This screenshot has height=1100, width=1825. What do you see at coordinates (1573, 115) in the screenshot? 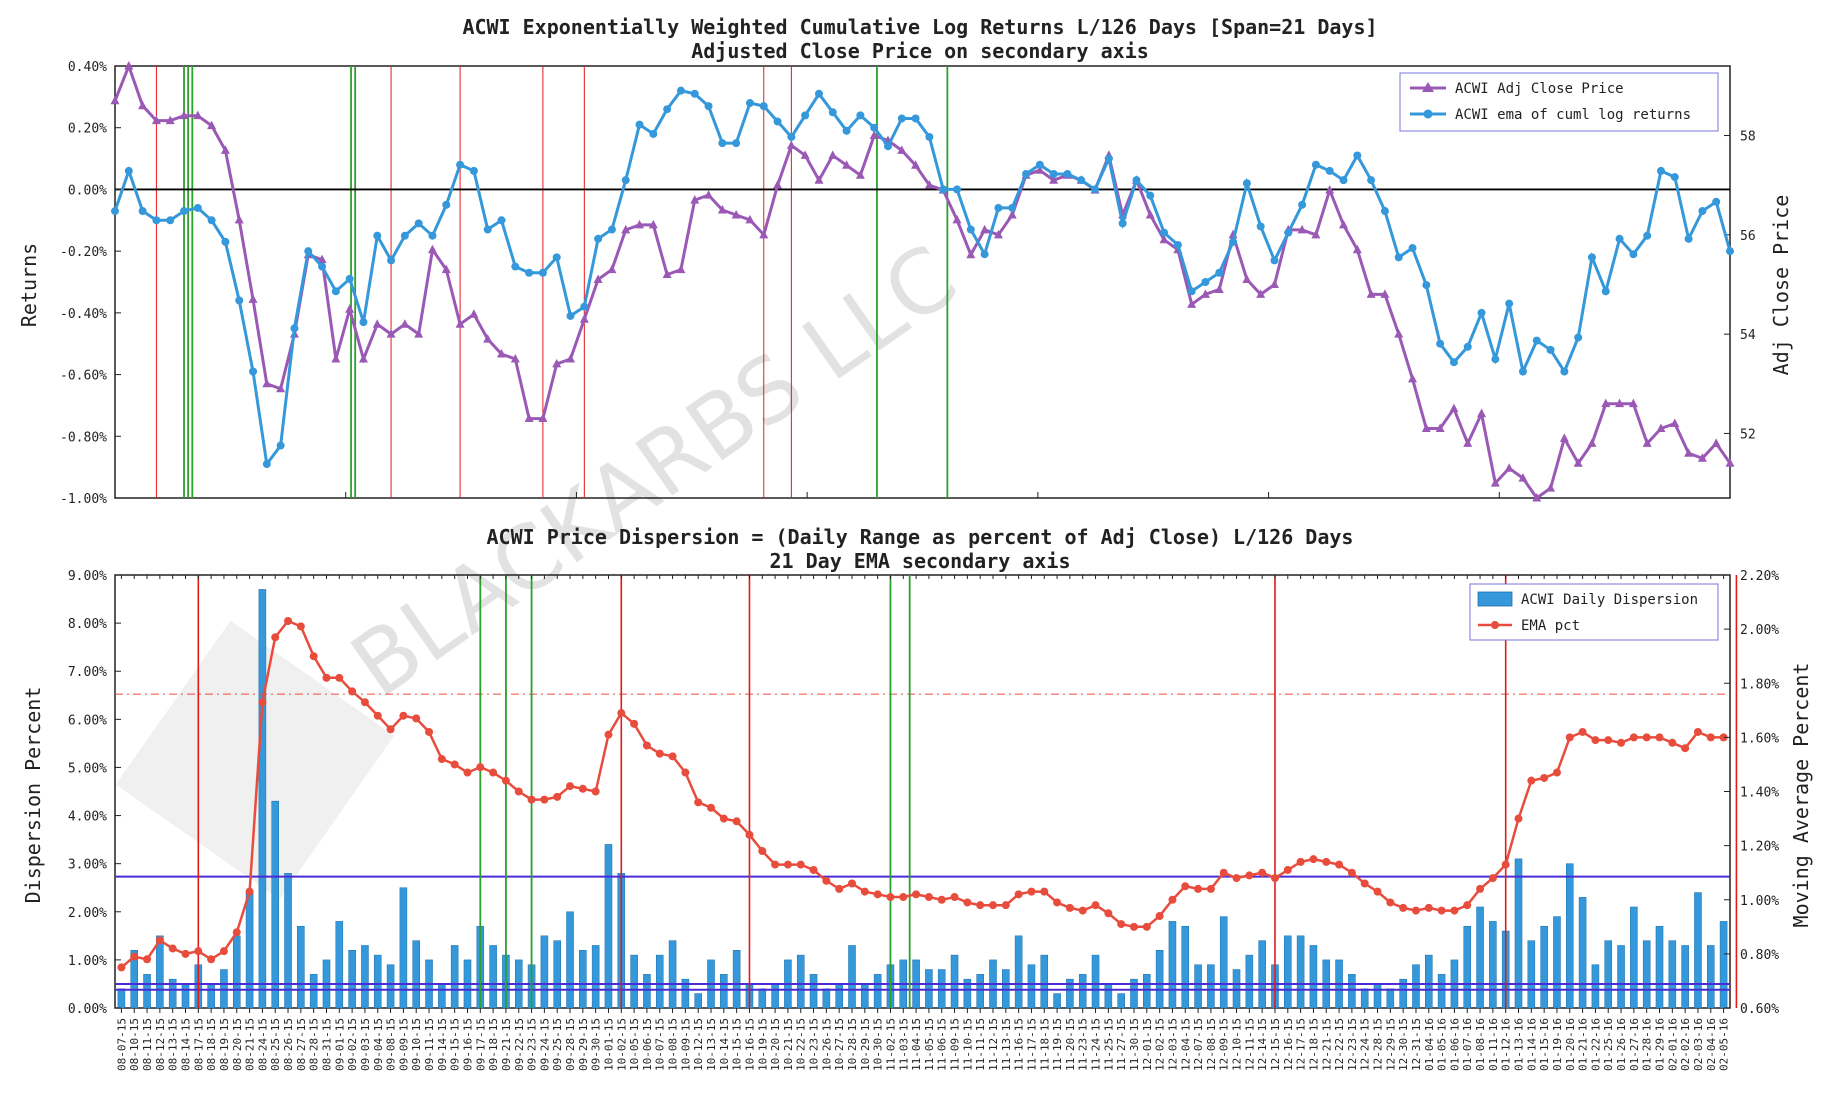
I see `legend-label-returns: ACWI ema of cuml log returns` at bounding box center [1573, 115].